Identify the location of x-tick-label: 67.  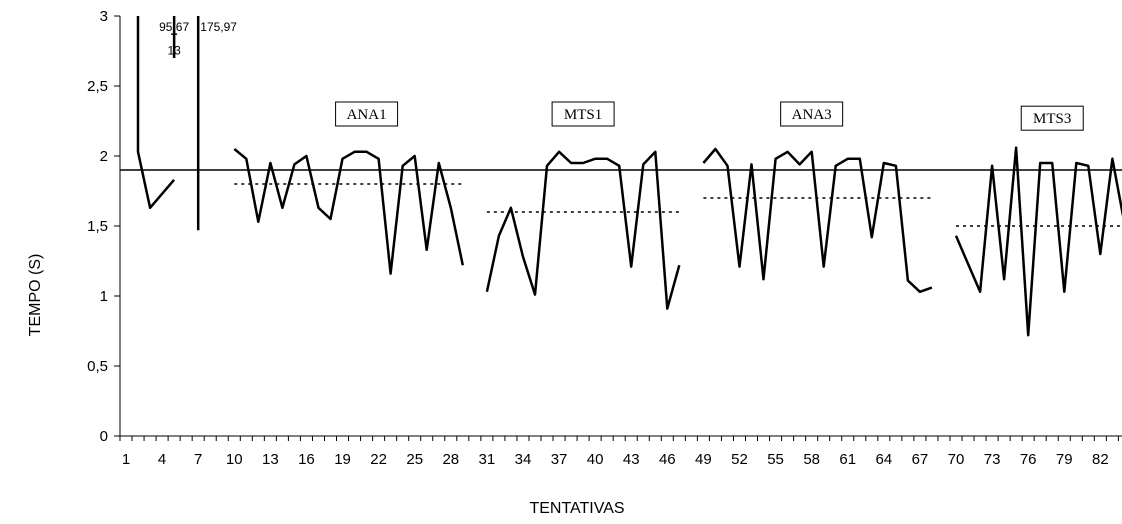
(920, 459).